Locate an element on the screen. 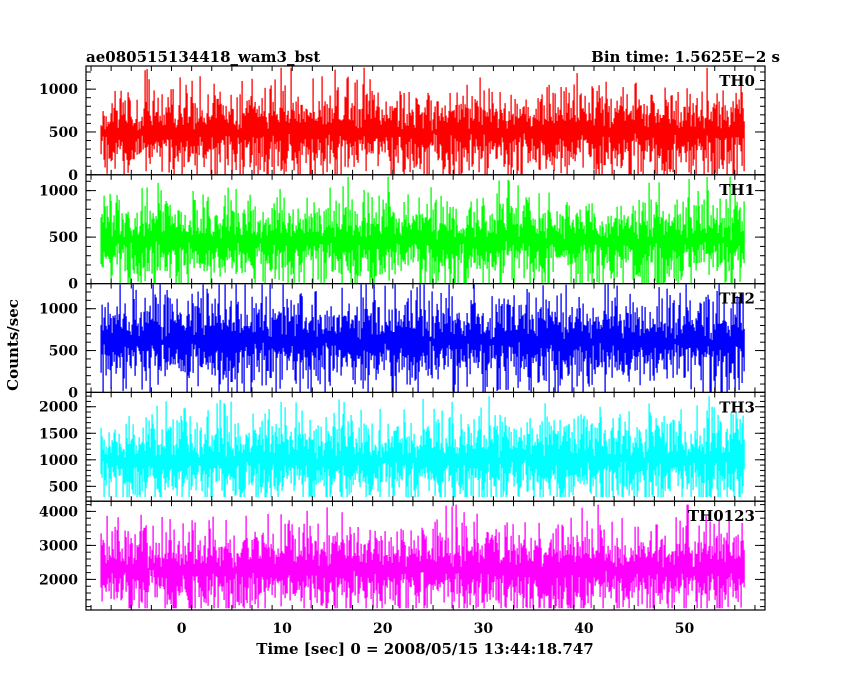  panel-label-th3: TH3 is located at coordinates (737, 407).